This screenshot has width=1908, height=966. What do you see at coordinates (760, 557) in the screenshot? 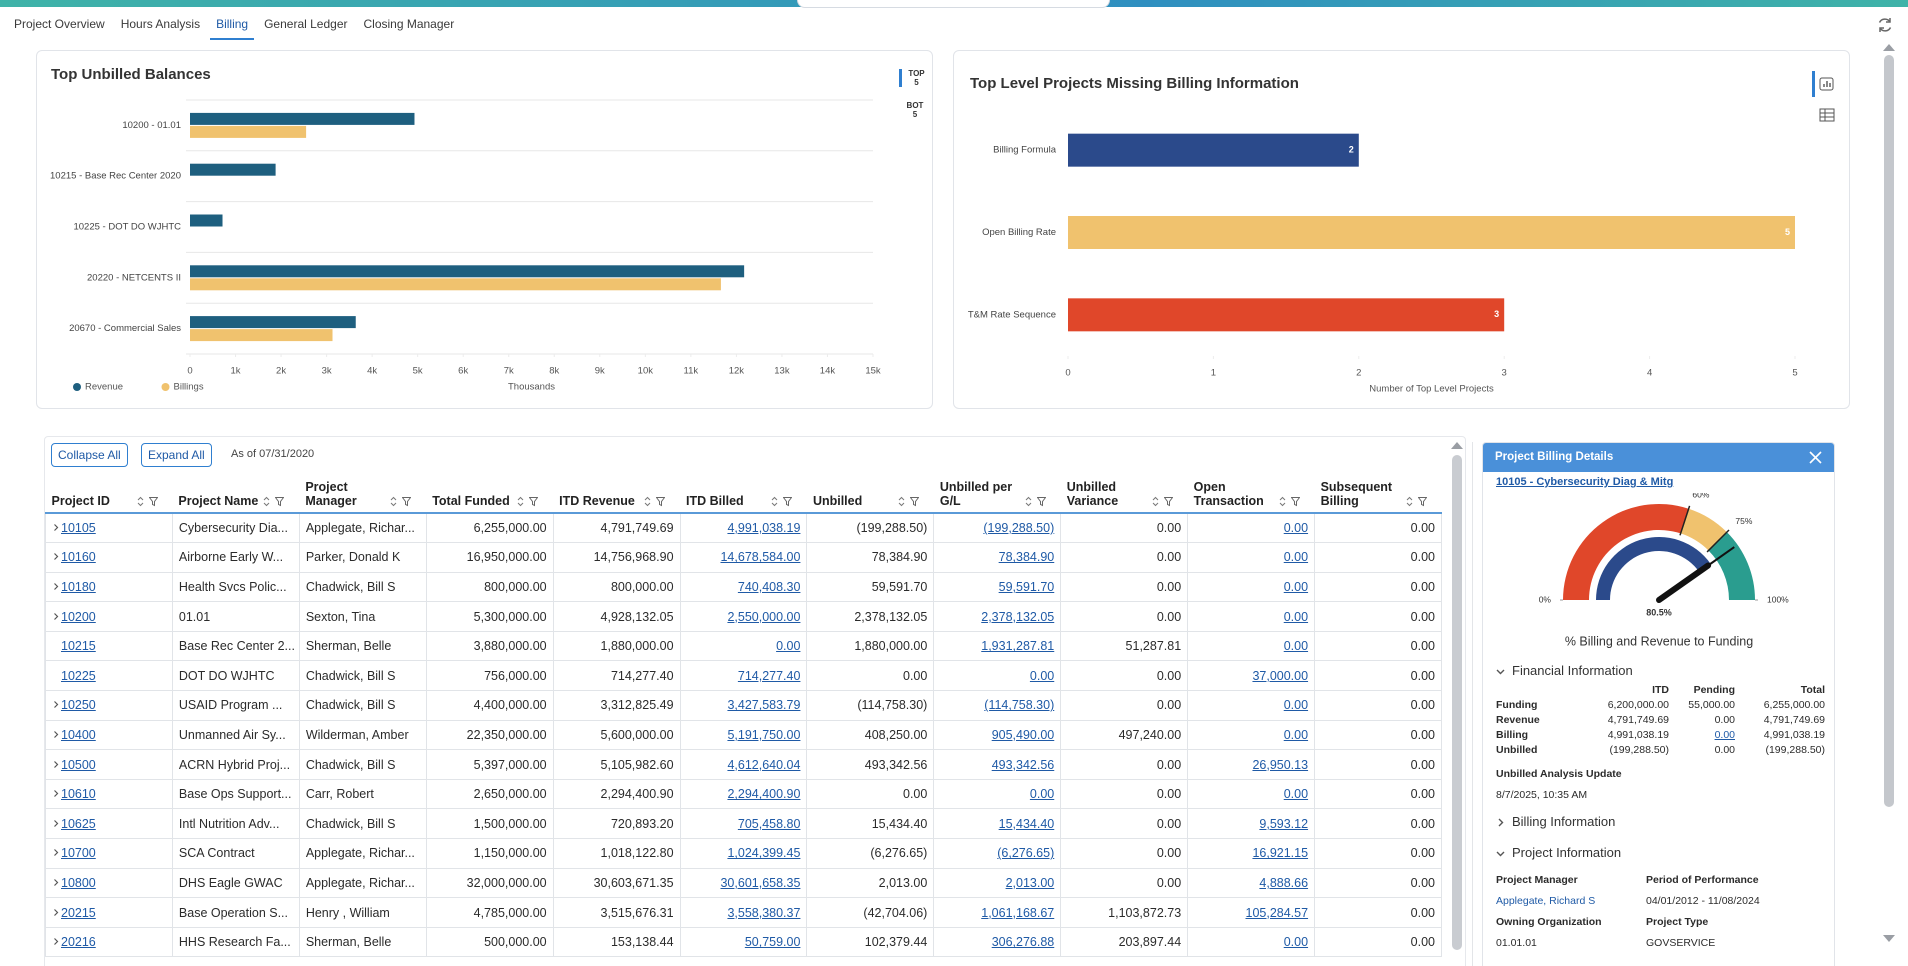
I see `cell-link: 14,678,584.00` at bounding box center [760, 557].